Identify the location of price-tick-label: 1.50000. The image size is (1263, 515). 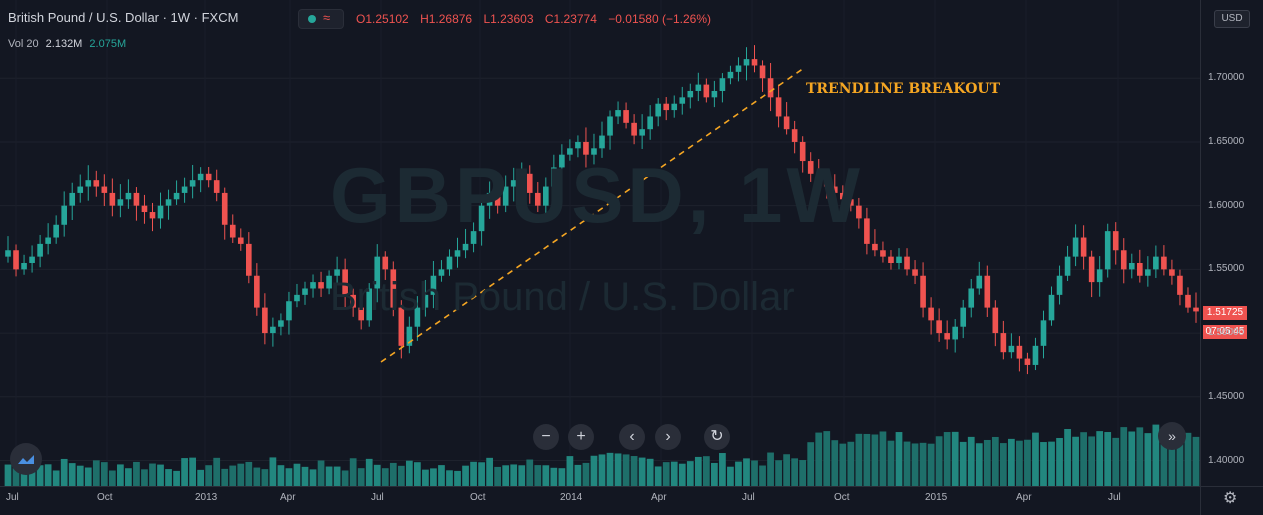
(1226, 333).